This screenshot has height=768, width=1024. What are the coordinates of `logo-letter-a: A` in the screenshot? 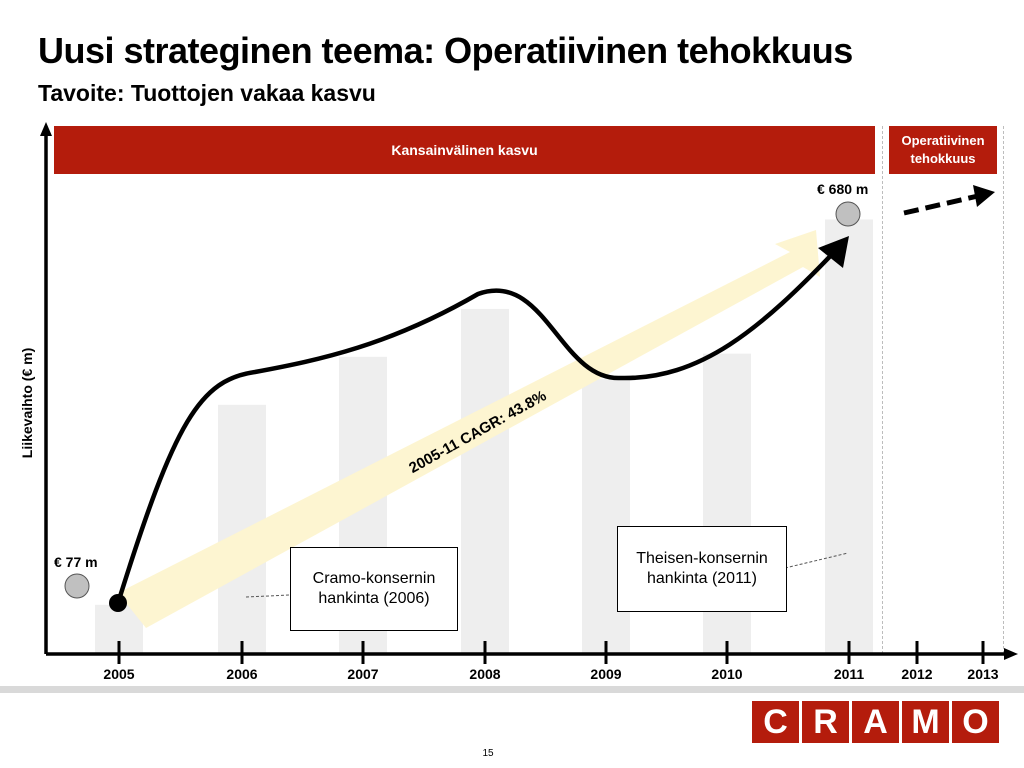 It's located at (875, 722).